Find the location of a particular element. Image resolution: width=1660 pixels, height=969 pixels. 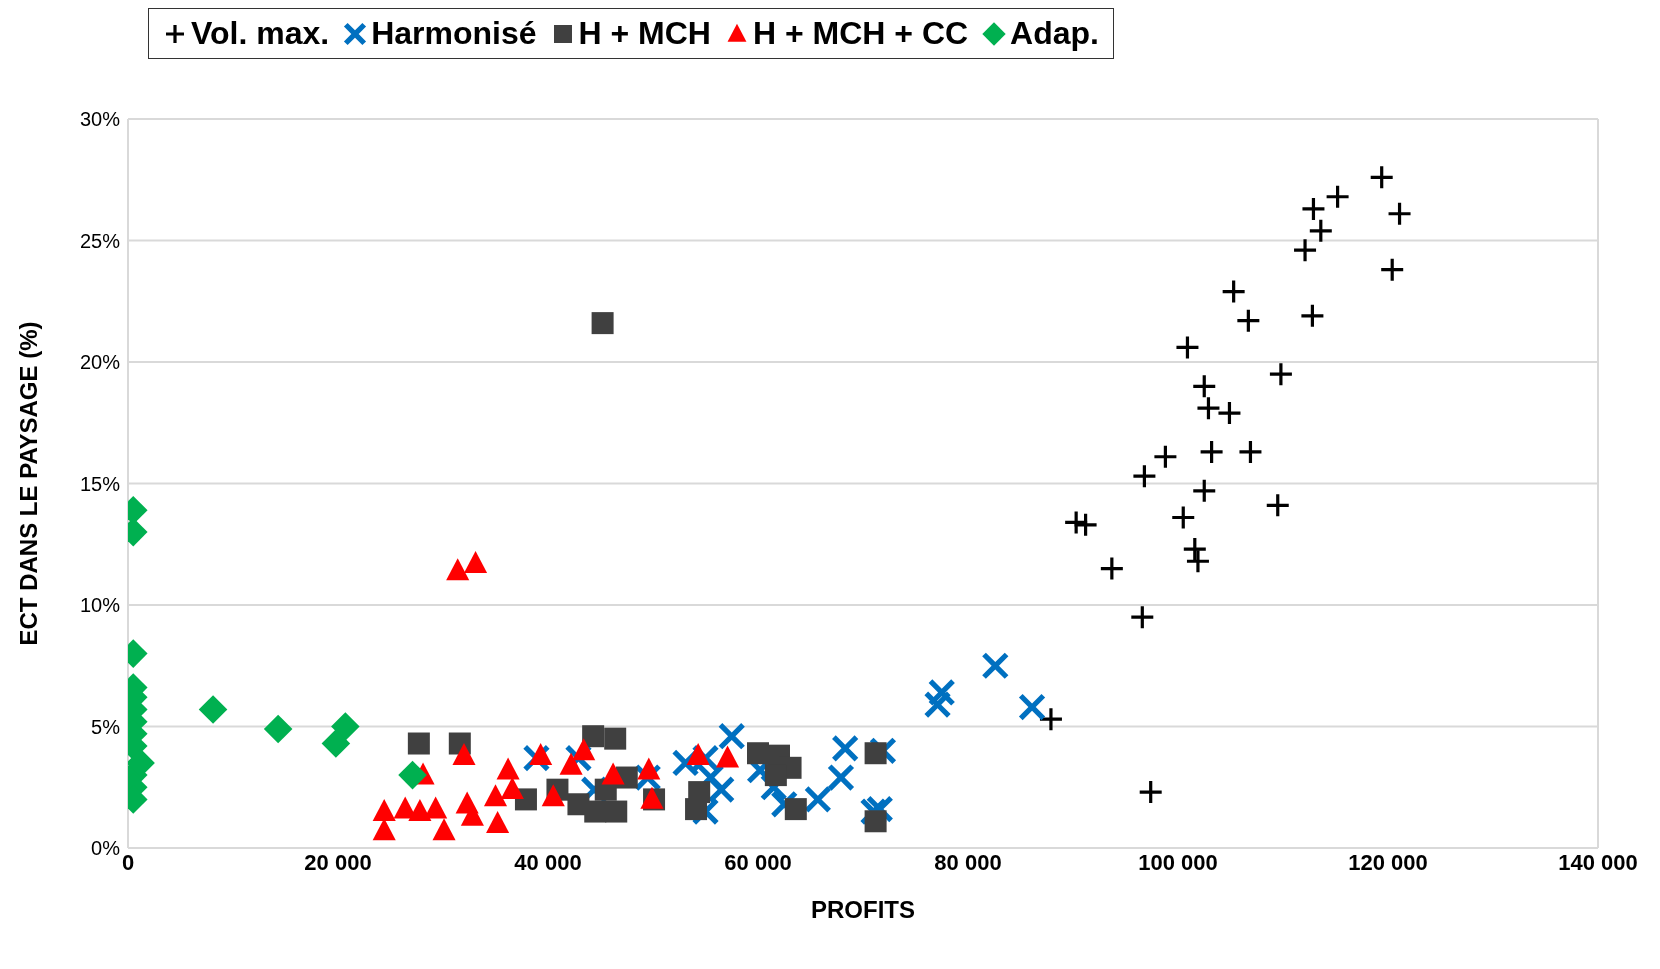

y-tick-label: 25% is located at coordinates (100, 240).